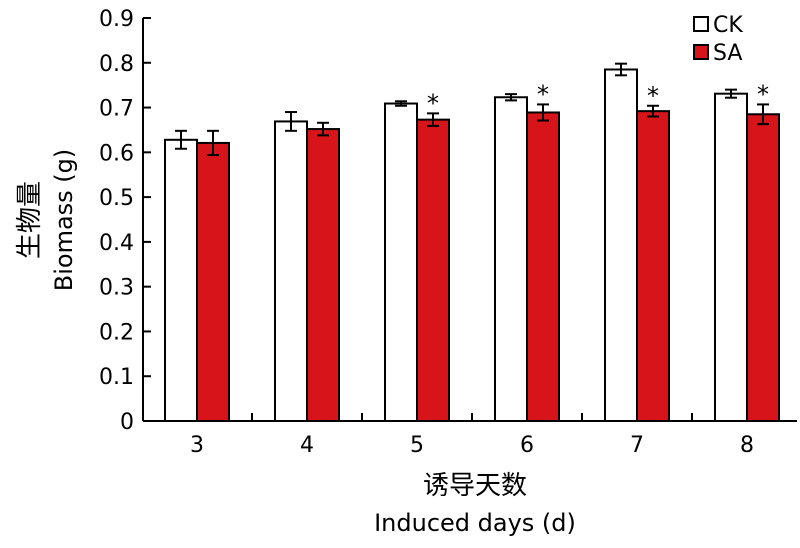 Image resolution: width=800 pixels, height=548 pixels. Describe the element at coordinates (64, 220) in the screenshot. I see `y-axis-label: Biomass (g)` at that location.